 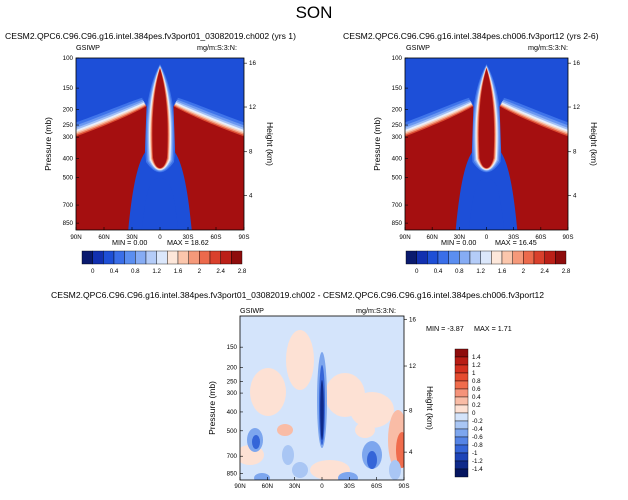 I want to click on colorbar-diff-label-6: 0.2, so click(x=476, y=405).